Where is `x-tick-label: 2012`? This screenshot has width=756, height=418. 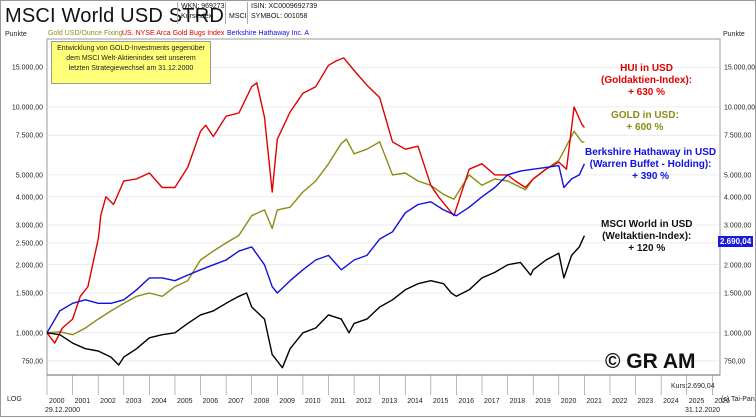
x-tick-label: 2012 is located at coordinates (364, 401).